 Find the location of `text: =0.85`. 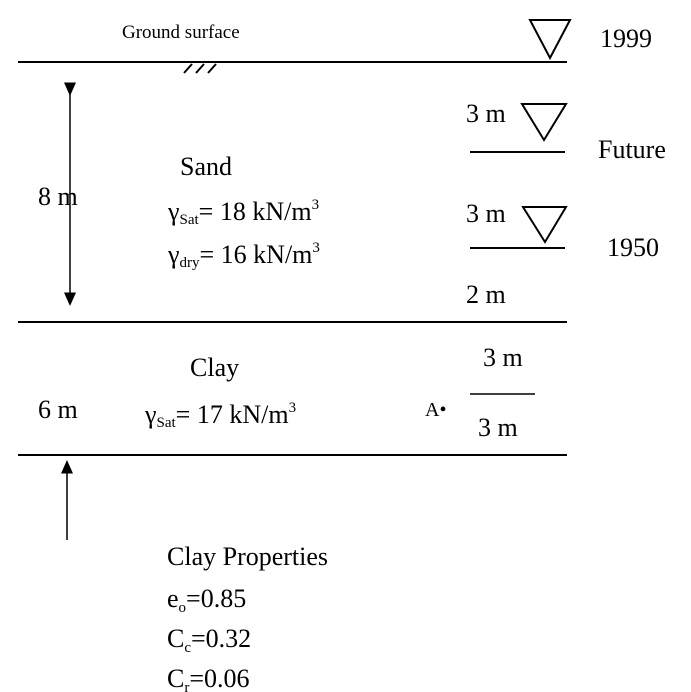

text: =0.85 is located at coordinates (216, 598).